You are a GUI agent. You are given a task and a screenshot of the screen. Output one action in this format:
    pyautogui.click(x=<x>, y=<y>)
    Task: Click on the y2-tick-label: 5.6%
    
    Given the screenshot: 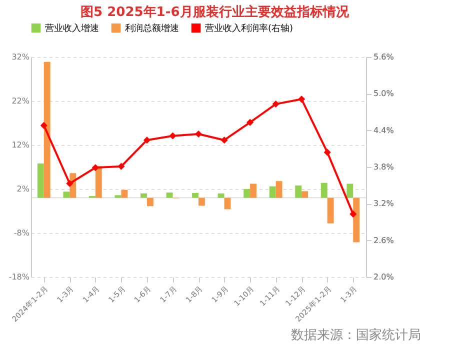 What is the action you would take?
    pyautogui.click(x=384, y=57)
    